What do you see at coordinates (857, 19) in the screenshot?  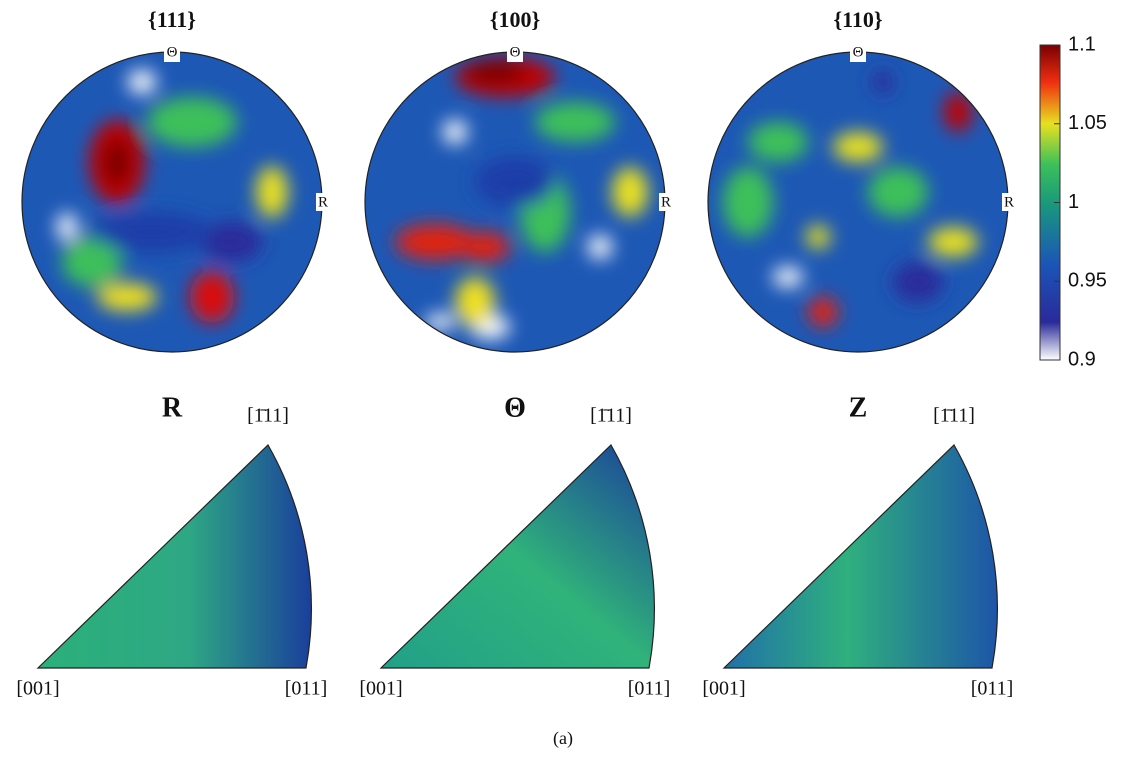 I see `pole-figure-title: {110}` at bounding box center [857, 19].